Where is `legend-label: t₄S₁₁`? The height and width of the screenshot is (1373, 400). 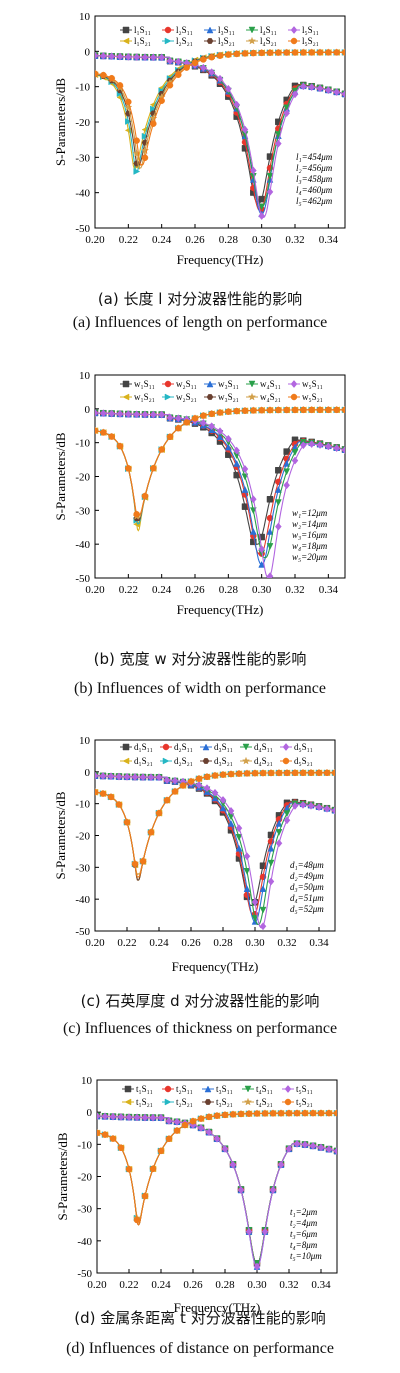 legend-label: t₄S₁₁ is located at coordinates (264, 1089).